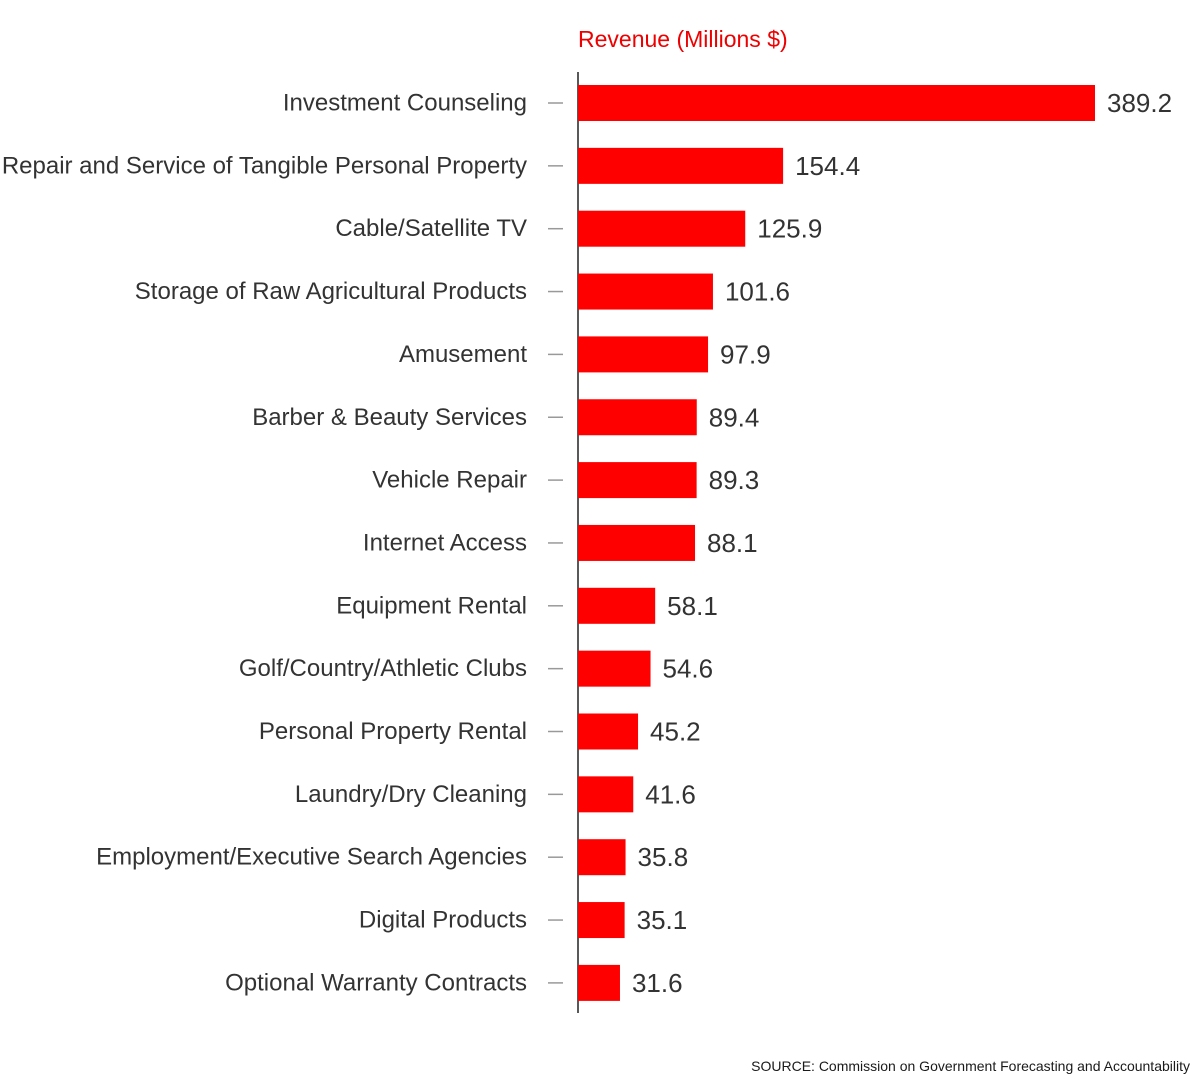 This screenshot has height=1080, width=1200. What do you see at coordinates (393, 731) in the screenshot?
I see `y-tick-label: Personal Property Rental` at bounding box center [393, 731].